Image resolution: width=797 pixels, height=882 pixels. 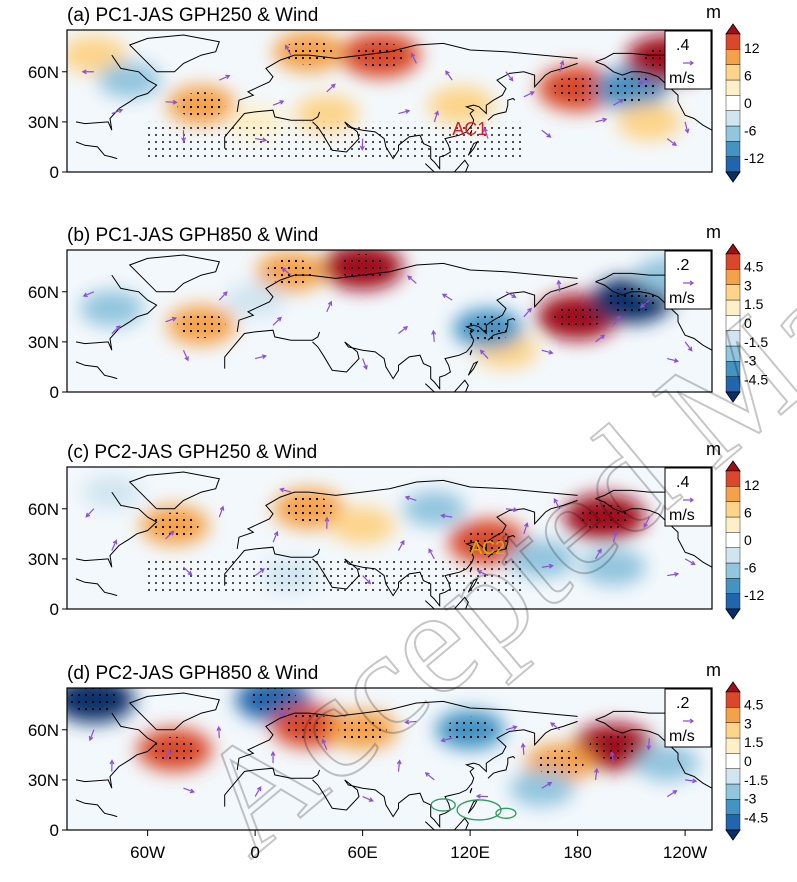 What do you see at coordinates (43, 292) in the screenshot?
I see `y-tick-label: 60N` at bounding box center [43, 292].